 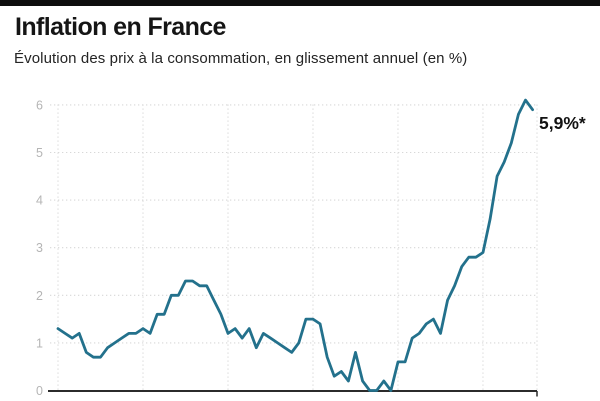 What do you see at coordinates (39, 391) in the screenshot?
I see `y-axis-tick-label: 0` at bounding box center [39, 391].